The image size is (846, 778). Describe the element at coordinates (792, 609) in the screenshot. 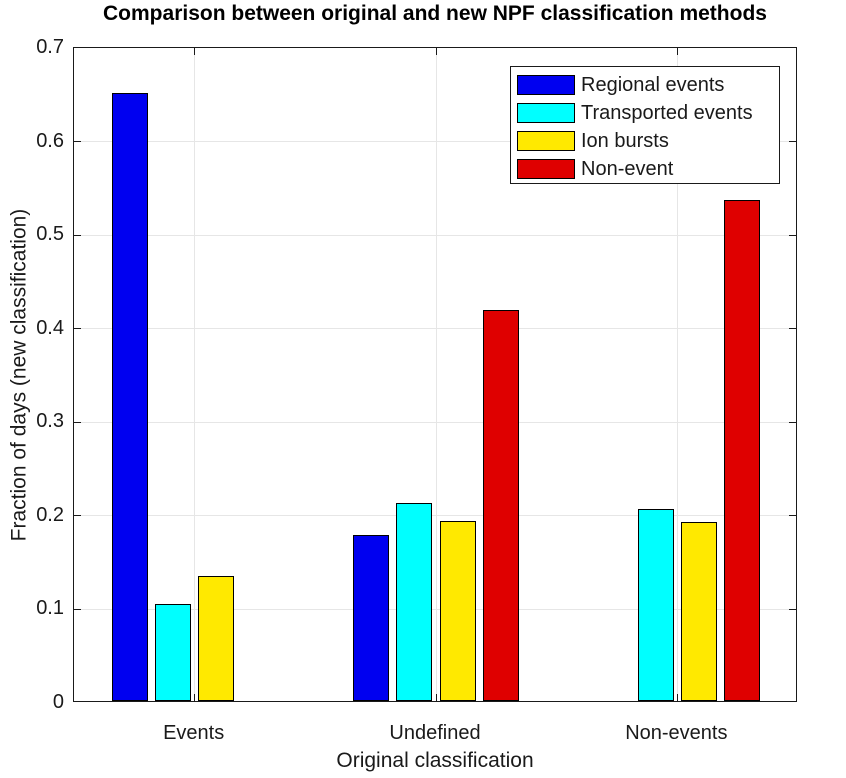

I see `y-tick-right-0.1` at that location.